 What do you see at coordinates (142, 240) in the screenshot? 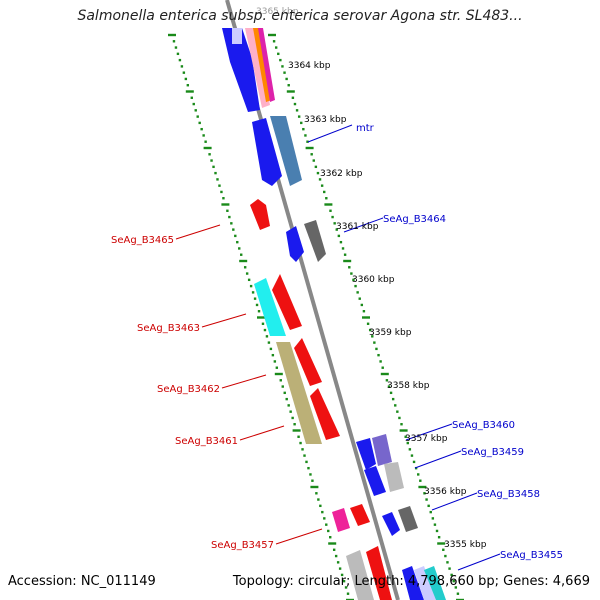
I see `gene-label: SeAg_B3465` at bounding box center [142, 240].